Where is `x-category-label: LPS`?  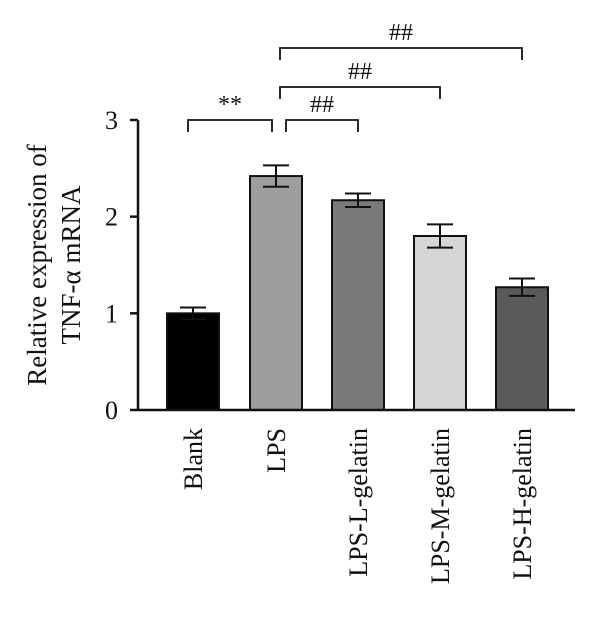
x-category-label: LPS is located at coordinates (276, 450).